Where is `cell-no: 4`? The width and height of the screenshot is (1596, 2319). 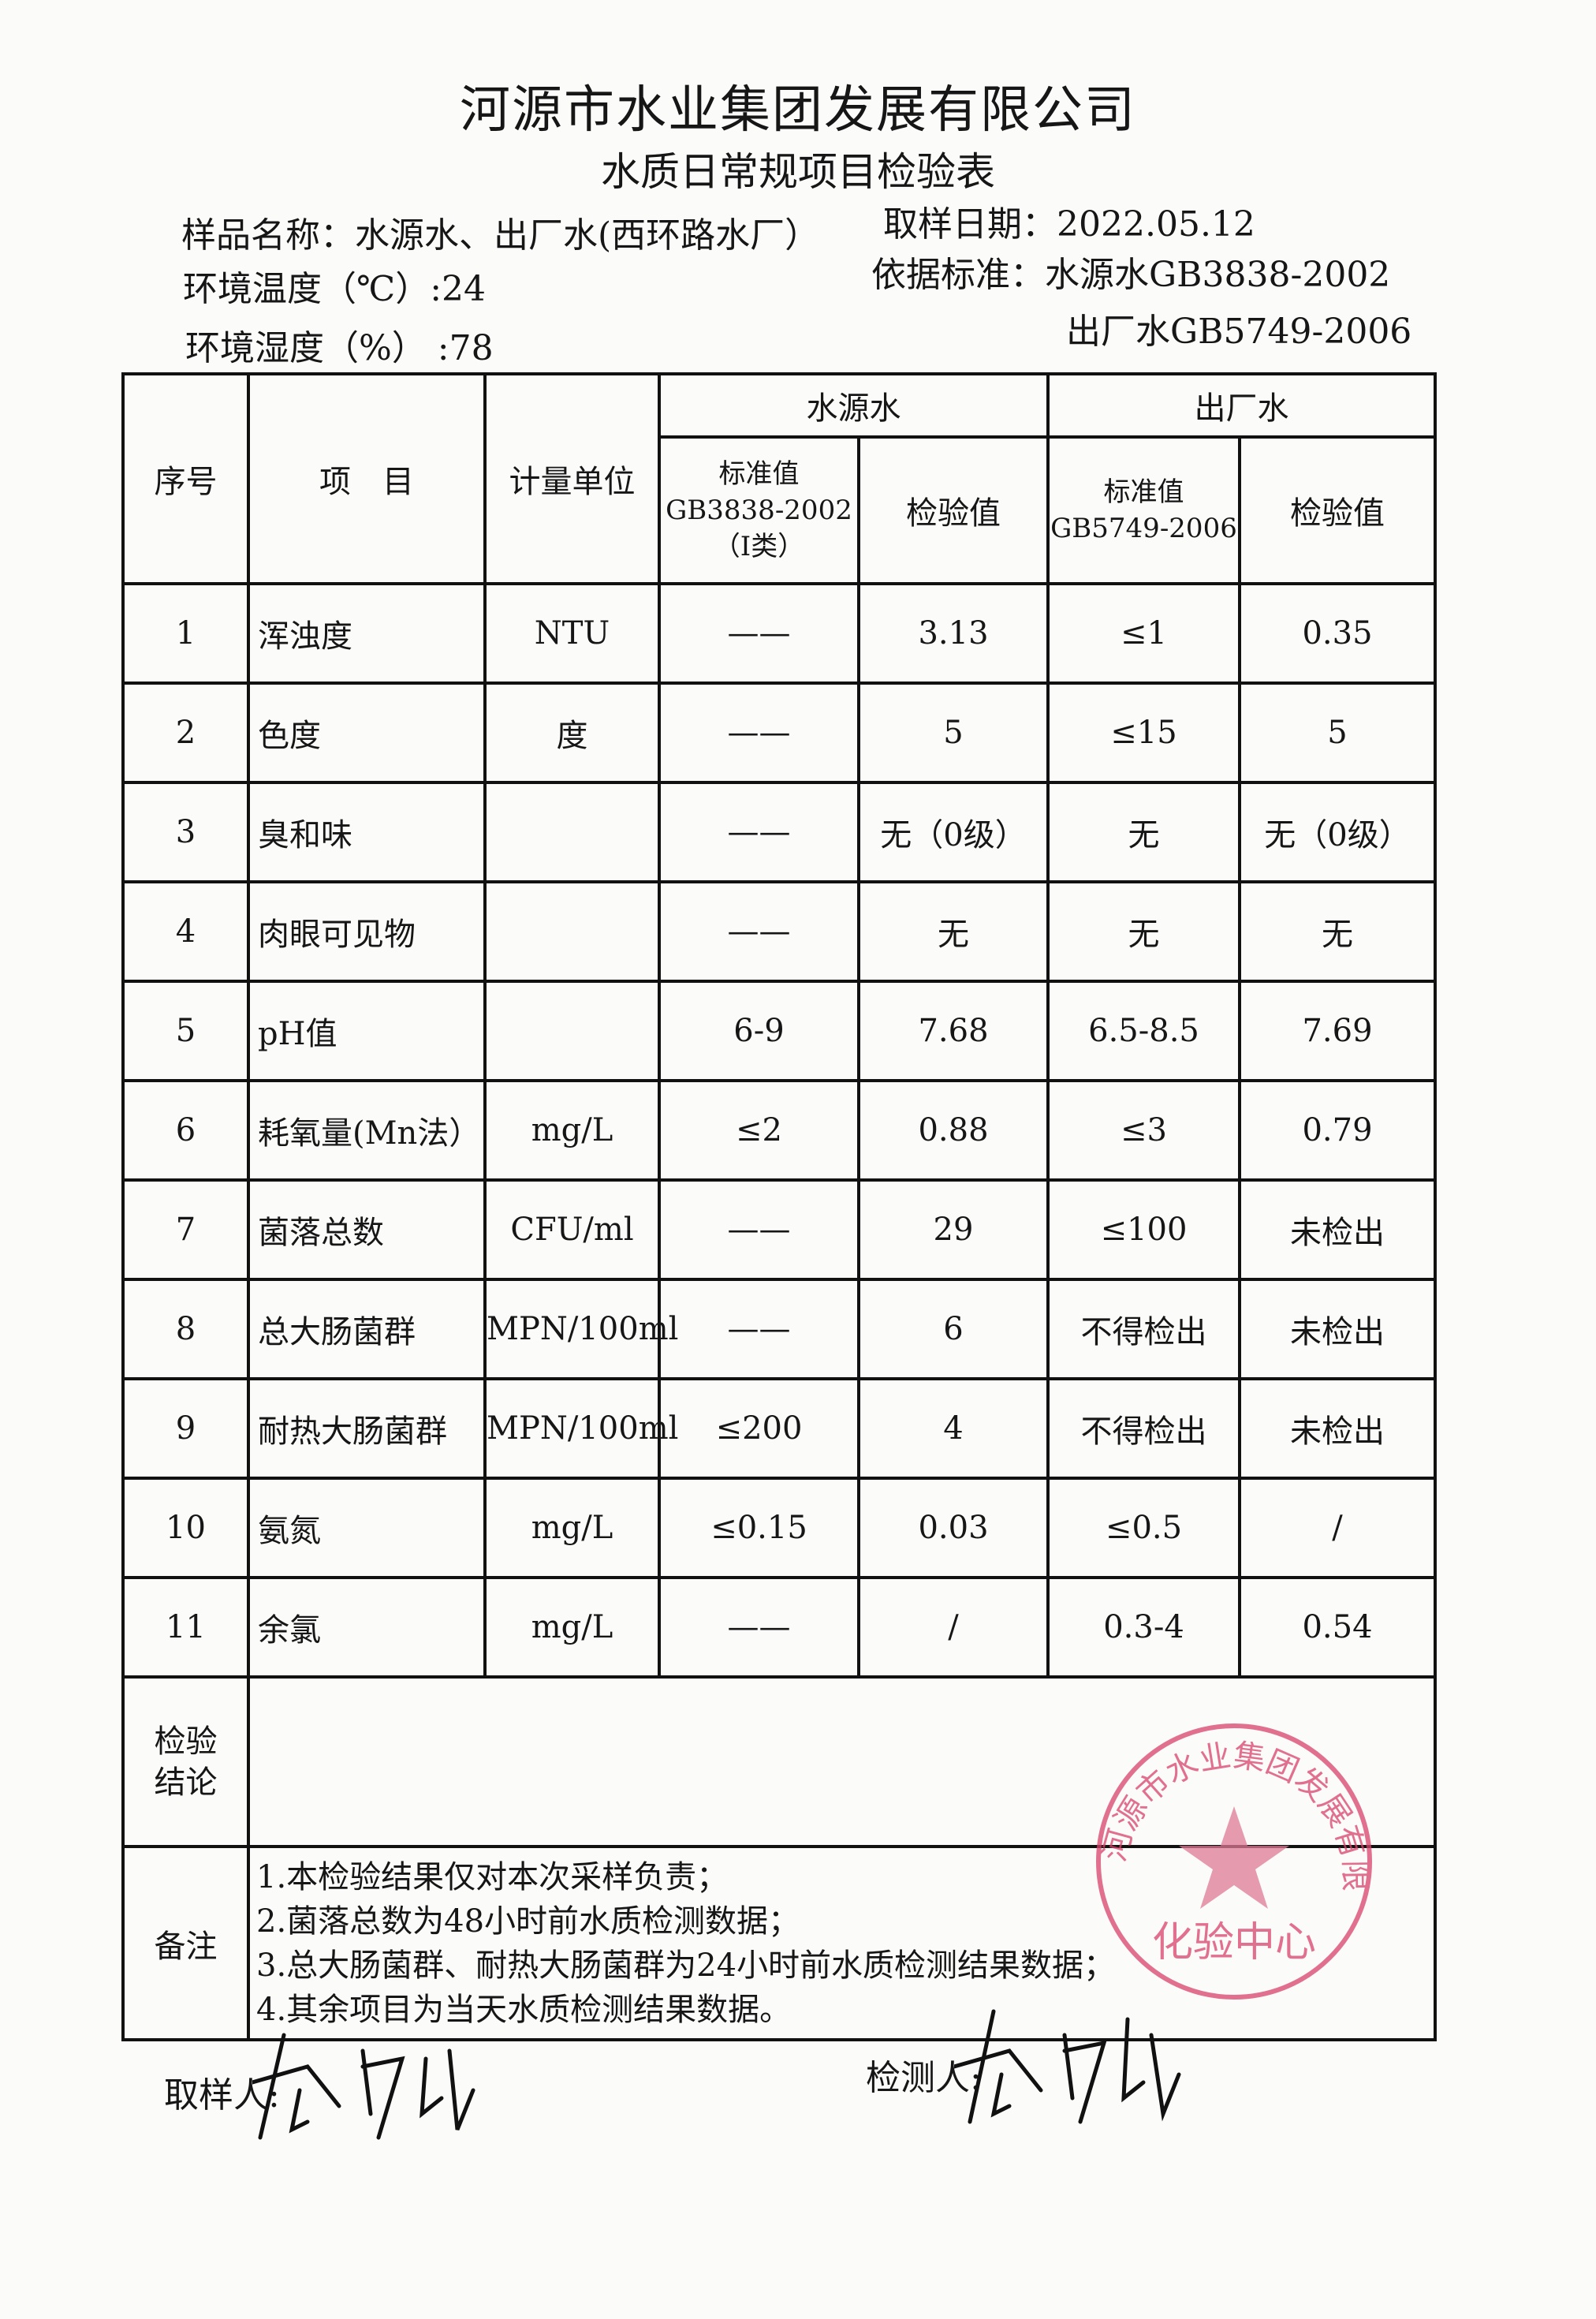
cell-no: 4 is located at coordinates (185, 932).